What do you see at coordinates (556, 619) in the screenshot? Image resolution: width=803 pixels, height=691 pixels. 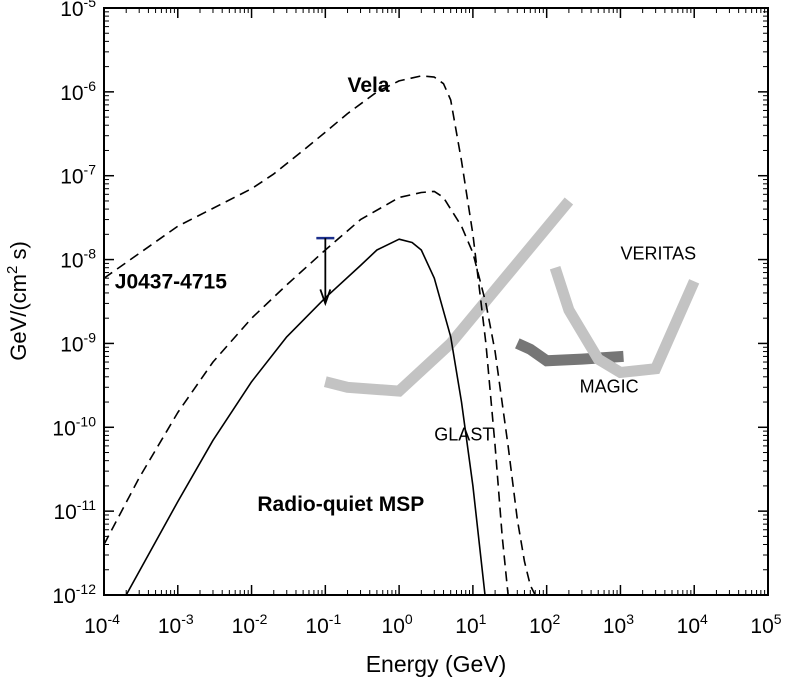 I see `x-tick-label-exp: 2` at bounding box center [556, 619].